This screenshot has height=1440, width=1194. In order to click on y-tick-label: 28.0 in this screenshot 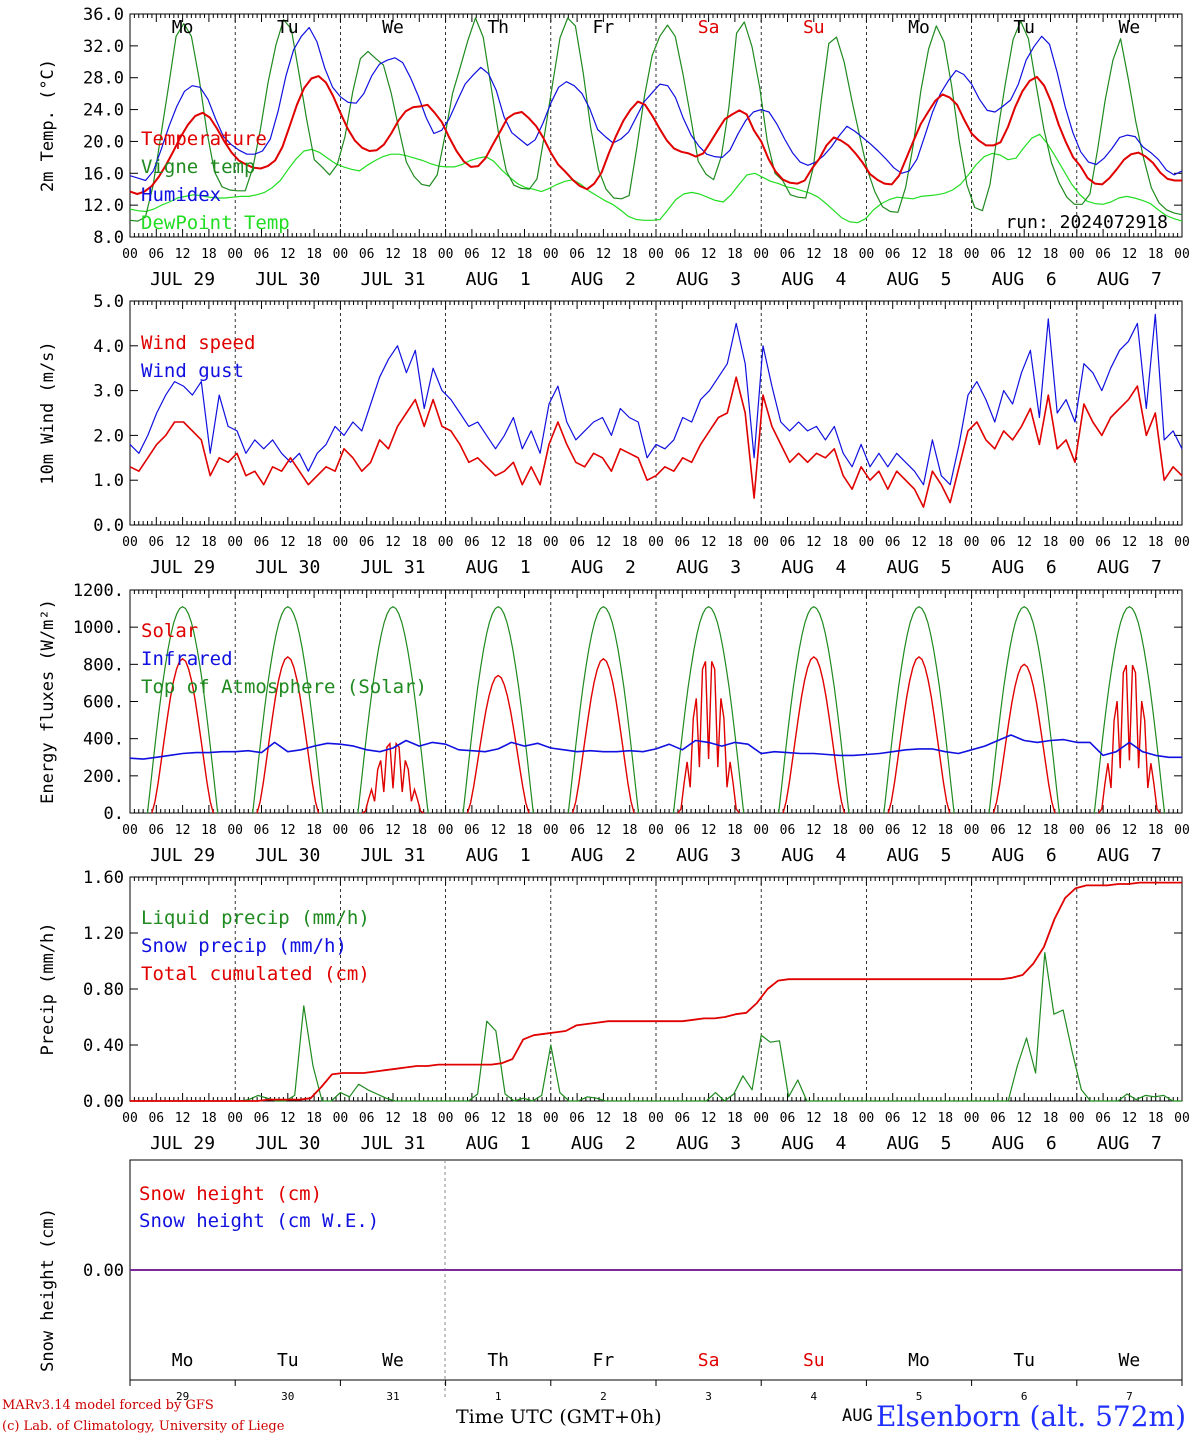, I will do `click(103, 79)`.